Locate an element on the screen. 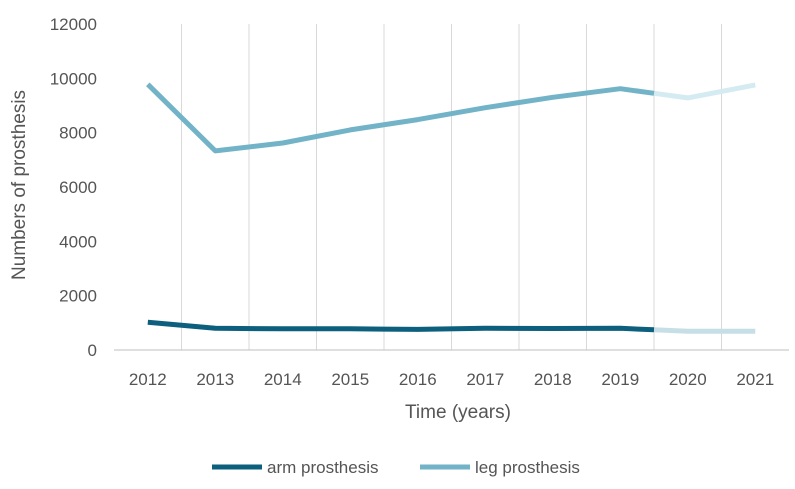  x-axis-ticks: 2012 2013 2014 2015 2016 2017 2018 2019 2020 2021 is located at coordinates (451, 379).